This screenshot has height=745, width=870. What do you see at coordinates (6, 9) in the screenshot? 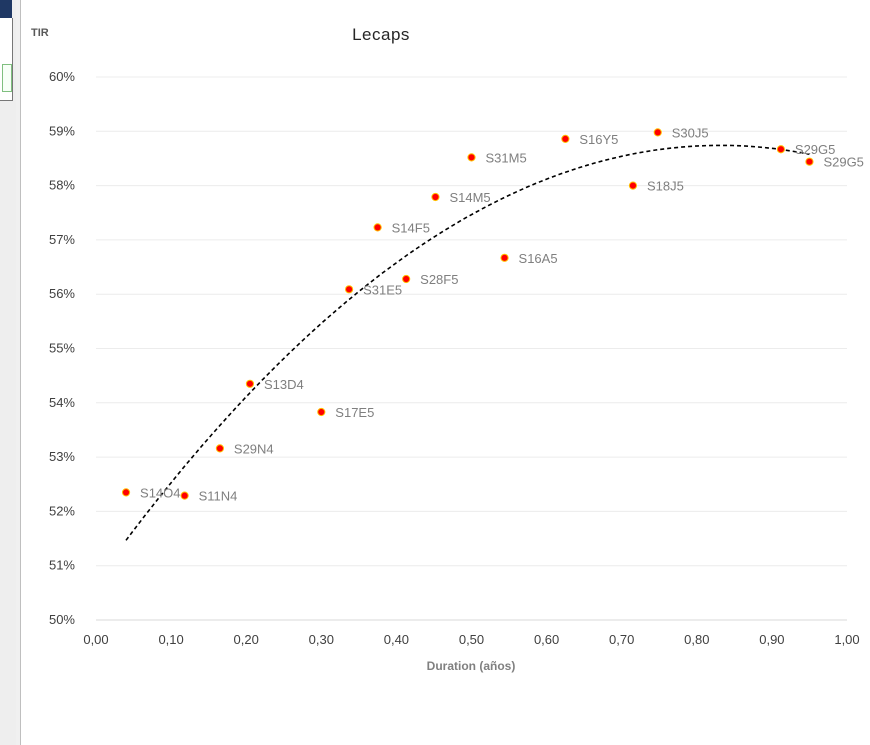
I see `left-strip-header` at bounding box center [6, 9].